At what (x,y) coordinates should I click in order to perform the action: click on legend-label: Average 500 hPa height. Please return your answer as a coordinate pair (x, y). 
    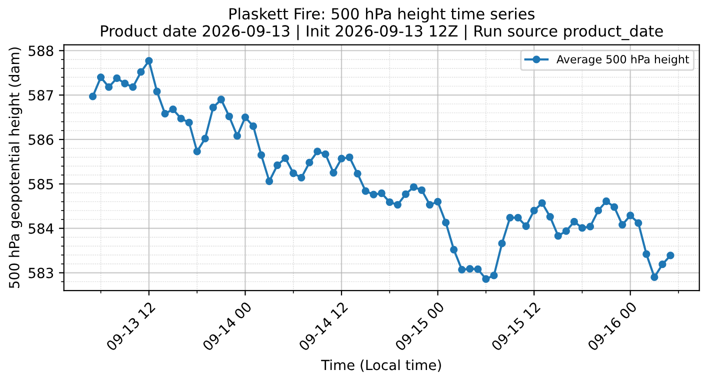
    Looking at the image, I should click on (623, 60).